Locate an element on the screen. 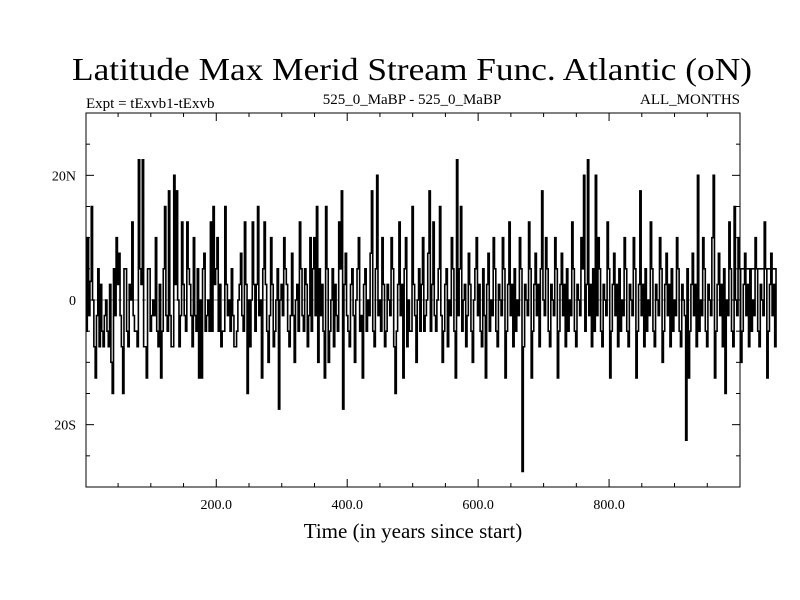 Image resolution: width=800 pixels, height=600 pixels. y-tick-label: 20N is located at coordinates (64, 176).